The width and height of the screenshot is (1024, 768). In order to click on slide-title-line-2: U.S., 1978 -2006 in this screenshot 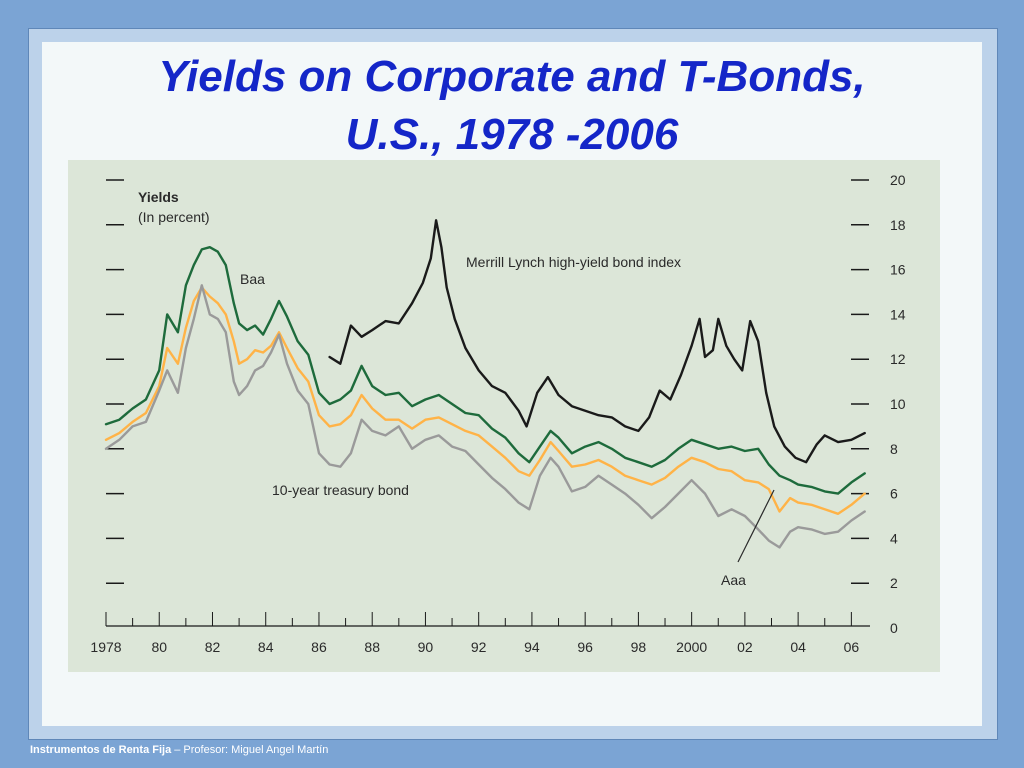, I will do `click(512, 134)`.